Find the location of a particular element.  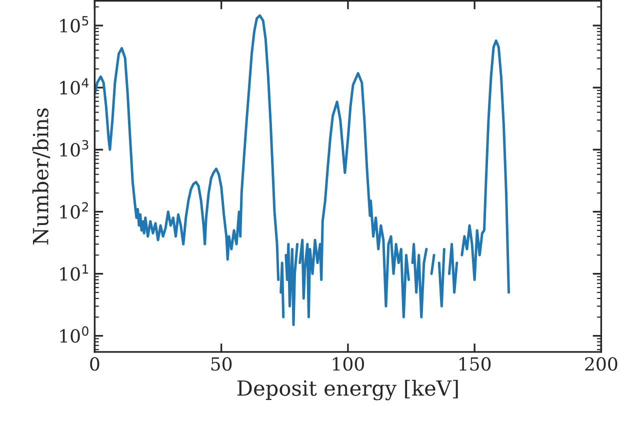

x-tick-label: 100 is located at coordinates (348, 364).